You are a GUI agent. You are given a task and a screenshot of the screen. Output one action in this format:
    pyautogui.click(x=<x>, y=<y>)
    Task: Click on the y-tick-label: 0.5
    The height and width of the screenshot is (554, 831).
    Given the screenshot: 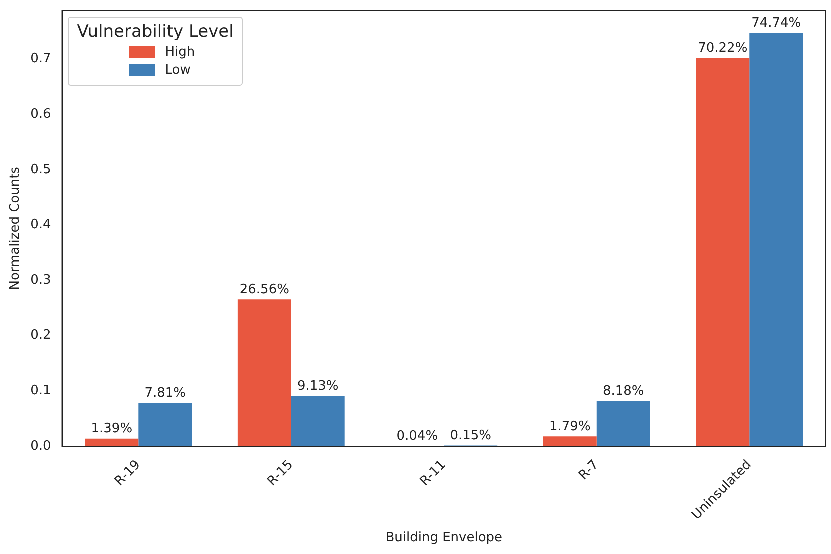 What is the action you would take?
    pyautogui.click(x=41, y=170)
    